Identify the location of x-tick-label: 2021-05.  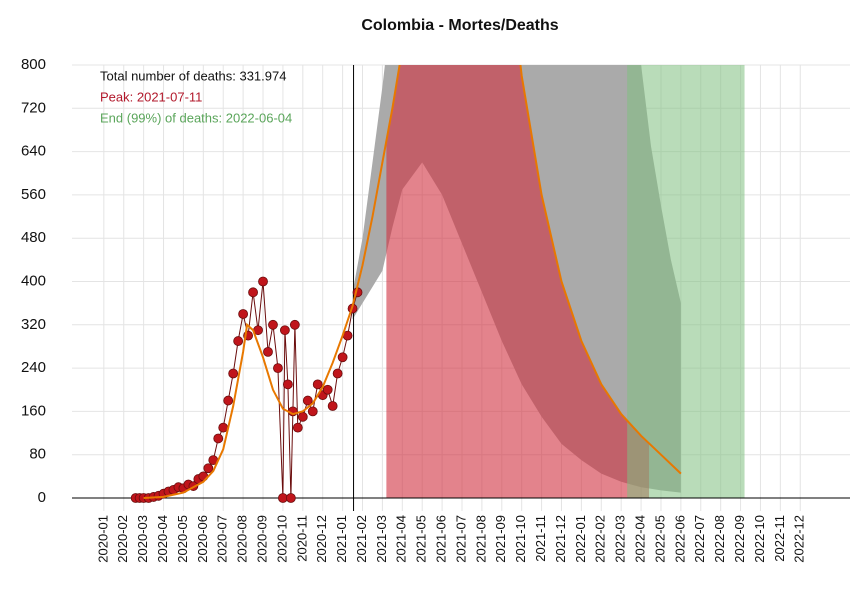
(421, 539).